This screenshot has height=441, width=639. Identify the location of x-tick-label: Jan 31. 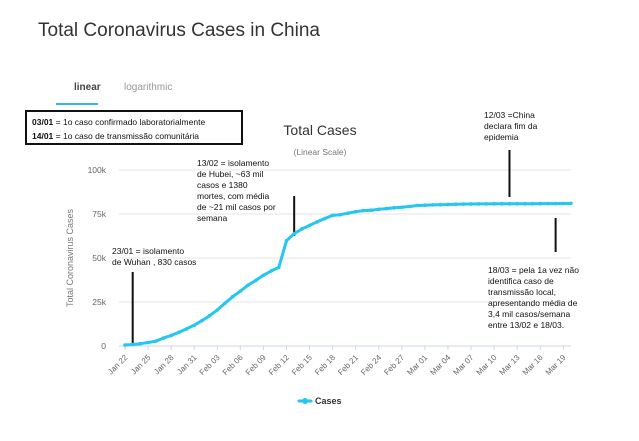
(187, 365).